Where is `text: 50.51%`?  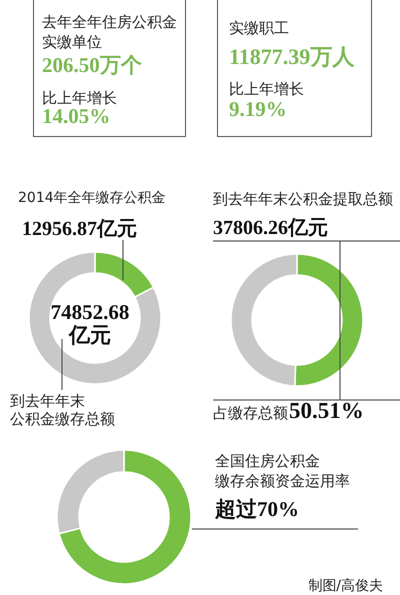
text: 50.51% is located at coordinates (326, 411).